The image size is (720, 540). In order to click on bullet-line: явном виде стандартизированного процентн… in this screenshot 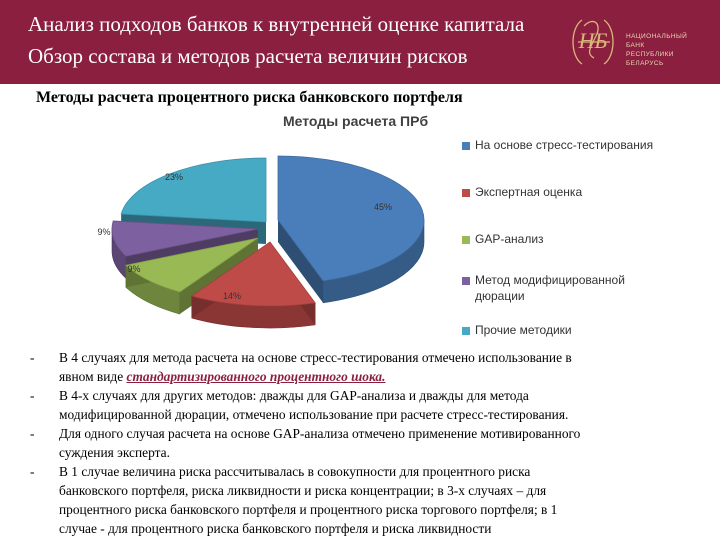, I will do `click(379, 376)`.